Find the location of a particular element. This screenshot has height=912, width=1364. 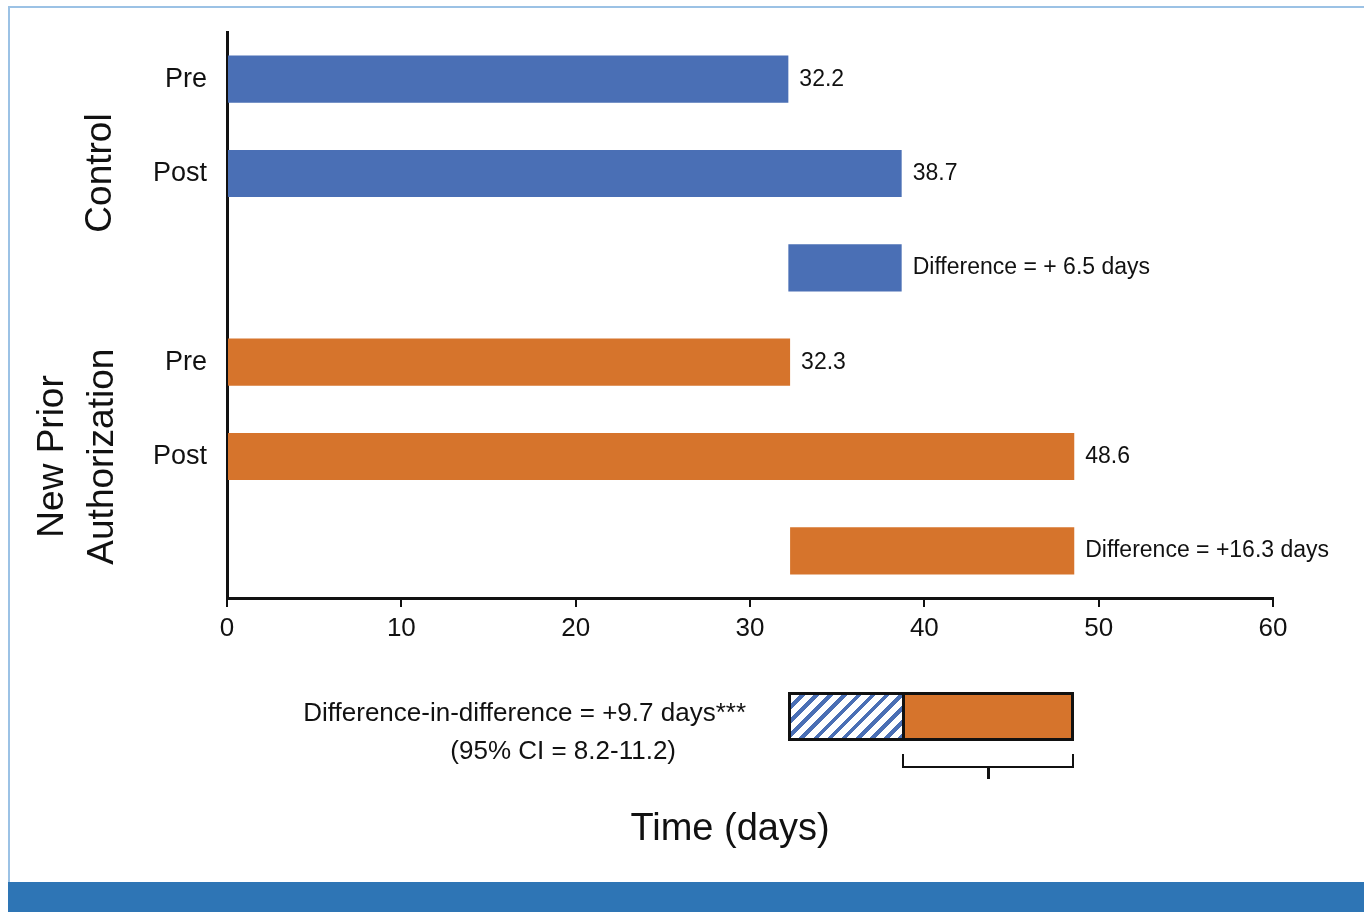

data-label: 48.6 is located at coordinates (1108, 454).